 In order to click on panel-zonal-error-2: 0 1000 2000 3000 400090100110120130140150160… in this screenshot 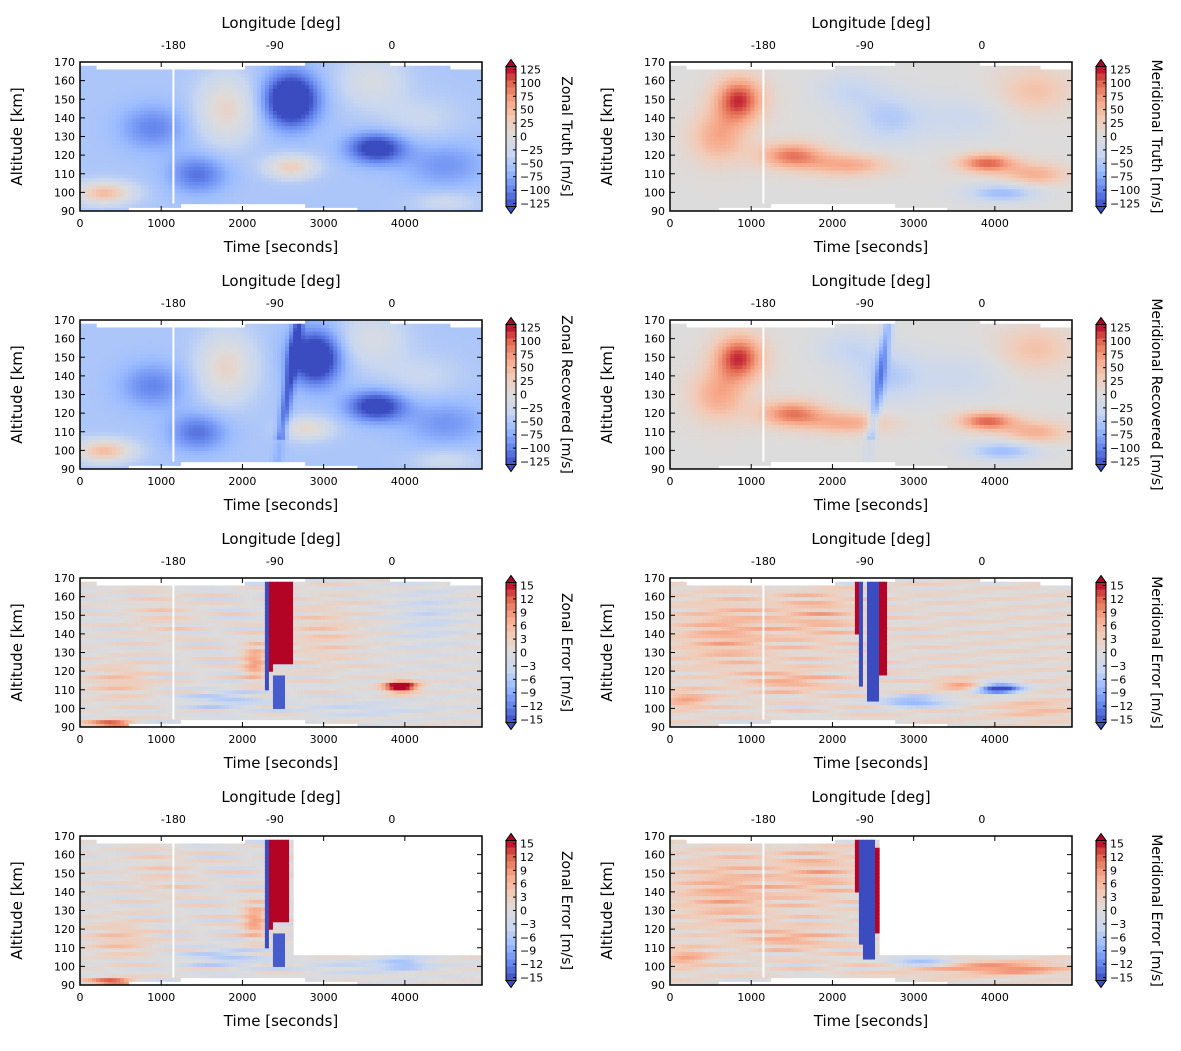, I will do `click(291, 909)`.